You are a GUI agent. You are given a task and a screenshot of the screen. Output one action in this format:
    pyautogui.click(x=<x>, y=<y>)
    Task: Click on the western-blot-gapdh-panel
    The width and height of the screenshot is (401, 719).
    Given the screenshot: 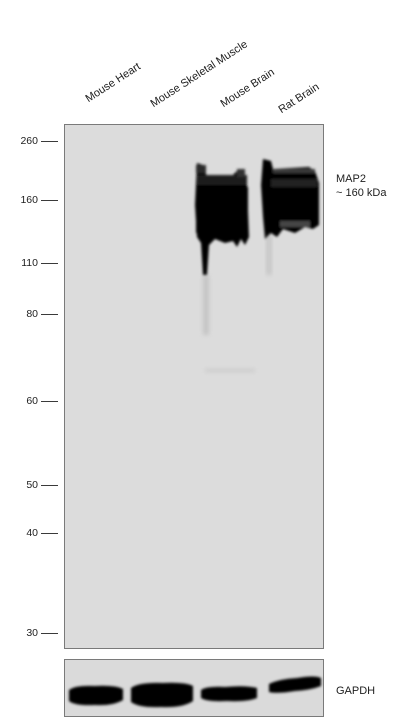 What is the action you would take?
    pyautogui.click(x=194, y=688)
    